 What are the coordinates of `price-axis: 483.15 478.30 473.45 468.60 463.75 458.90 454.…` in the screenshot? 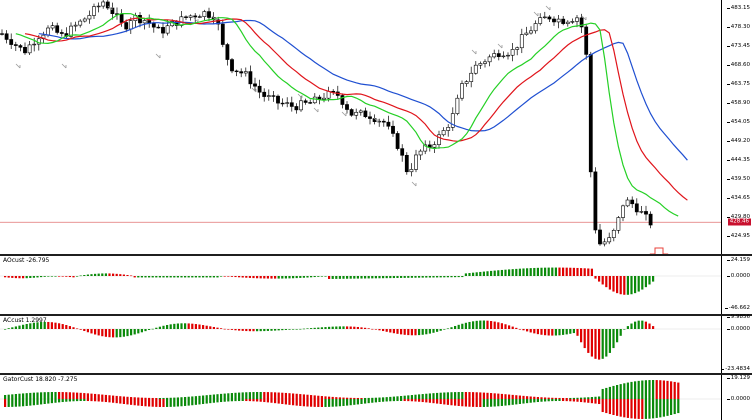 It's located at (736, 127).